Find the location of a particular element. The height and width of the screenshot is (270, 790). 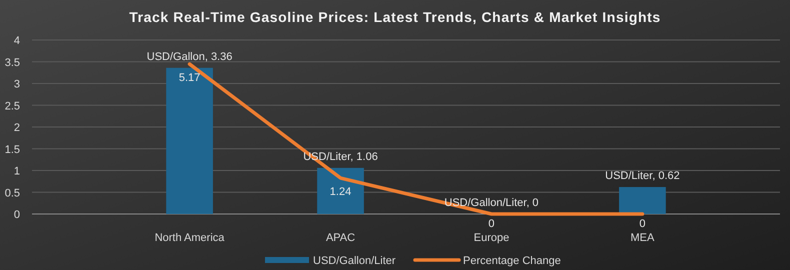

y-tick-label: 3 is located at coordinates (17, 84).